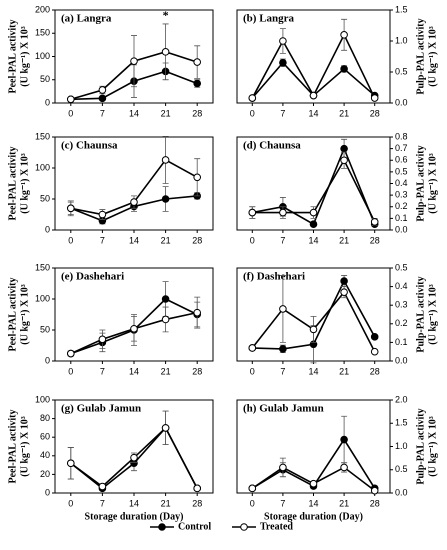  What do you see at coordinates (401, 148) in the screenshot?
I see `y-tick-label: 0.7` at bounding box center [401, 148].